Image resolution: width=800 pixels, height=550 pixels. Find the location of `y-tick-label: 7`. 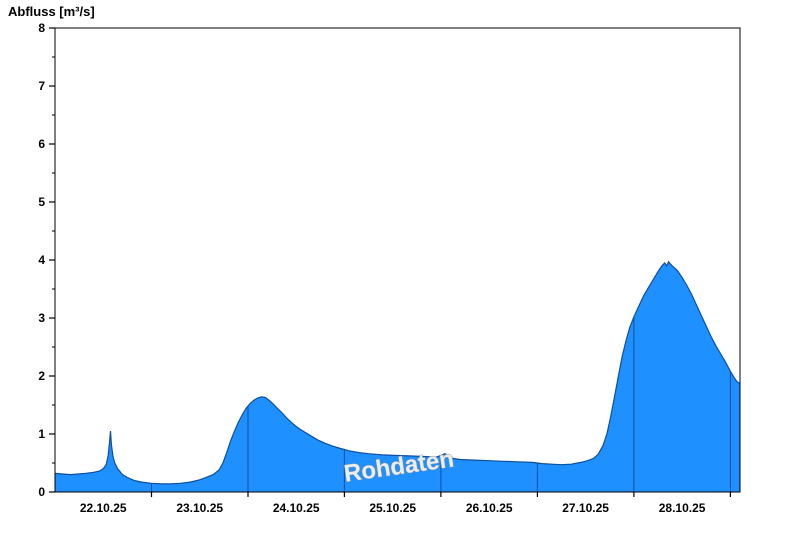

y-tick-label: 7 is located at coordinates (41, 86).